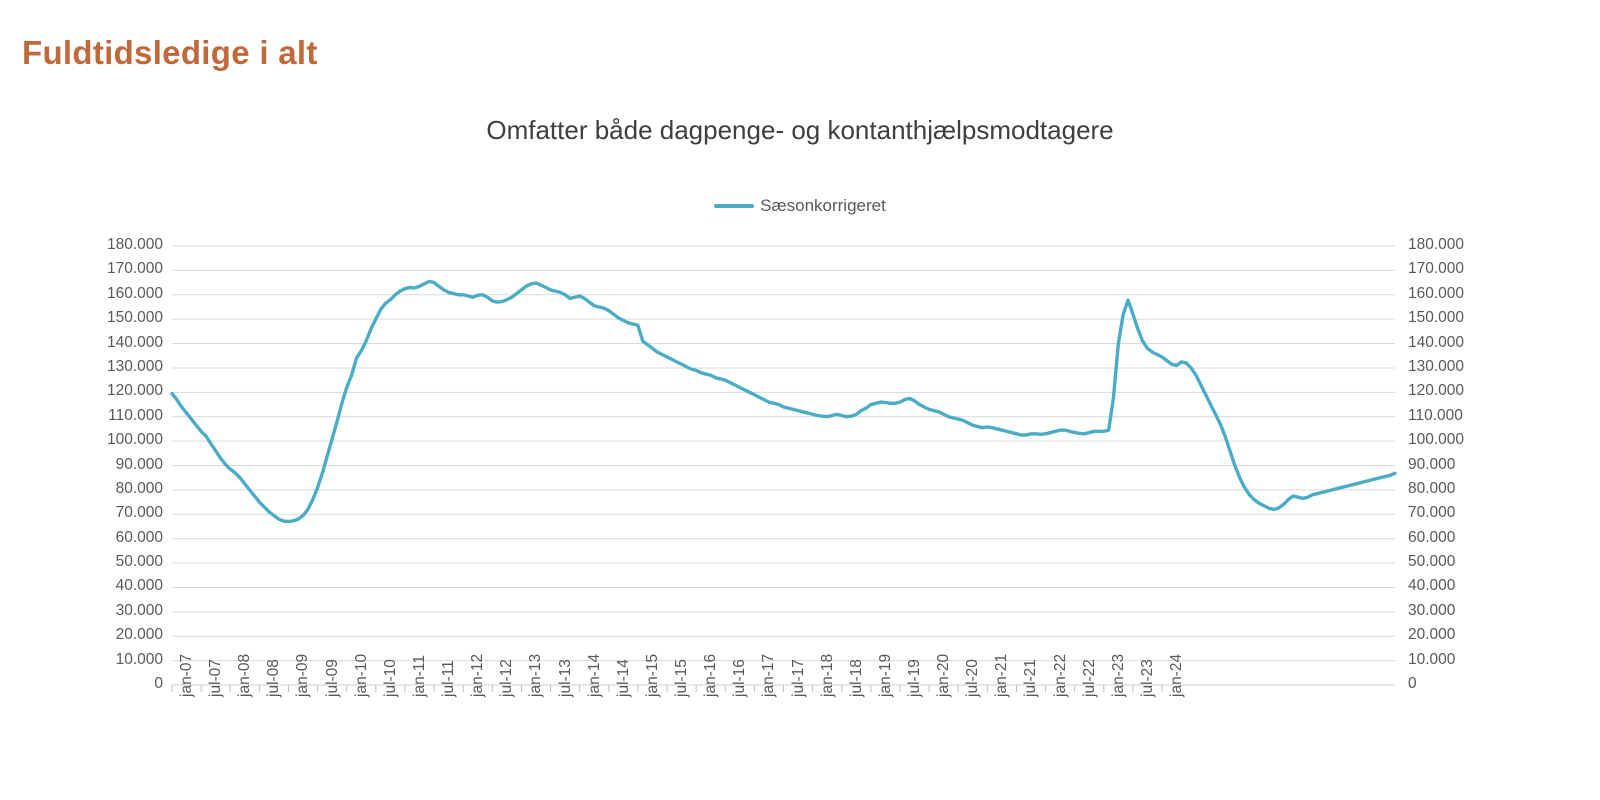 This screenshot has width=1600, height=800. Describe the element at coordinates (944, 675) in the screenshot. I see `x-axis-tick-label: jan-20` at that location.